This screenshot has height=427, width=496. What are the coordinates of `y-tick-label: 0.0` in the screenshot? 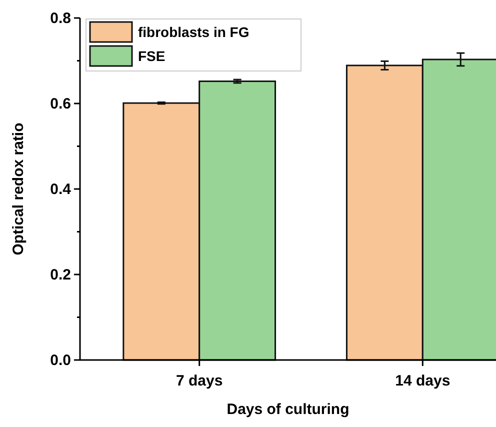 It's located at (60, 360).